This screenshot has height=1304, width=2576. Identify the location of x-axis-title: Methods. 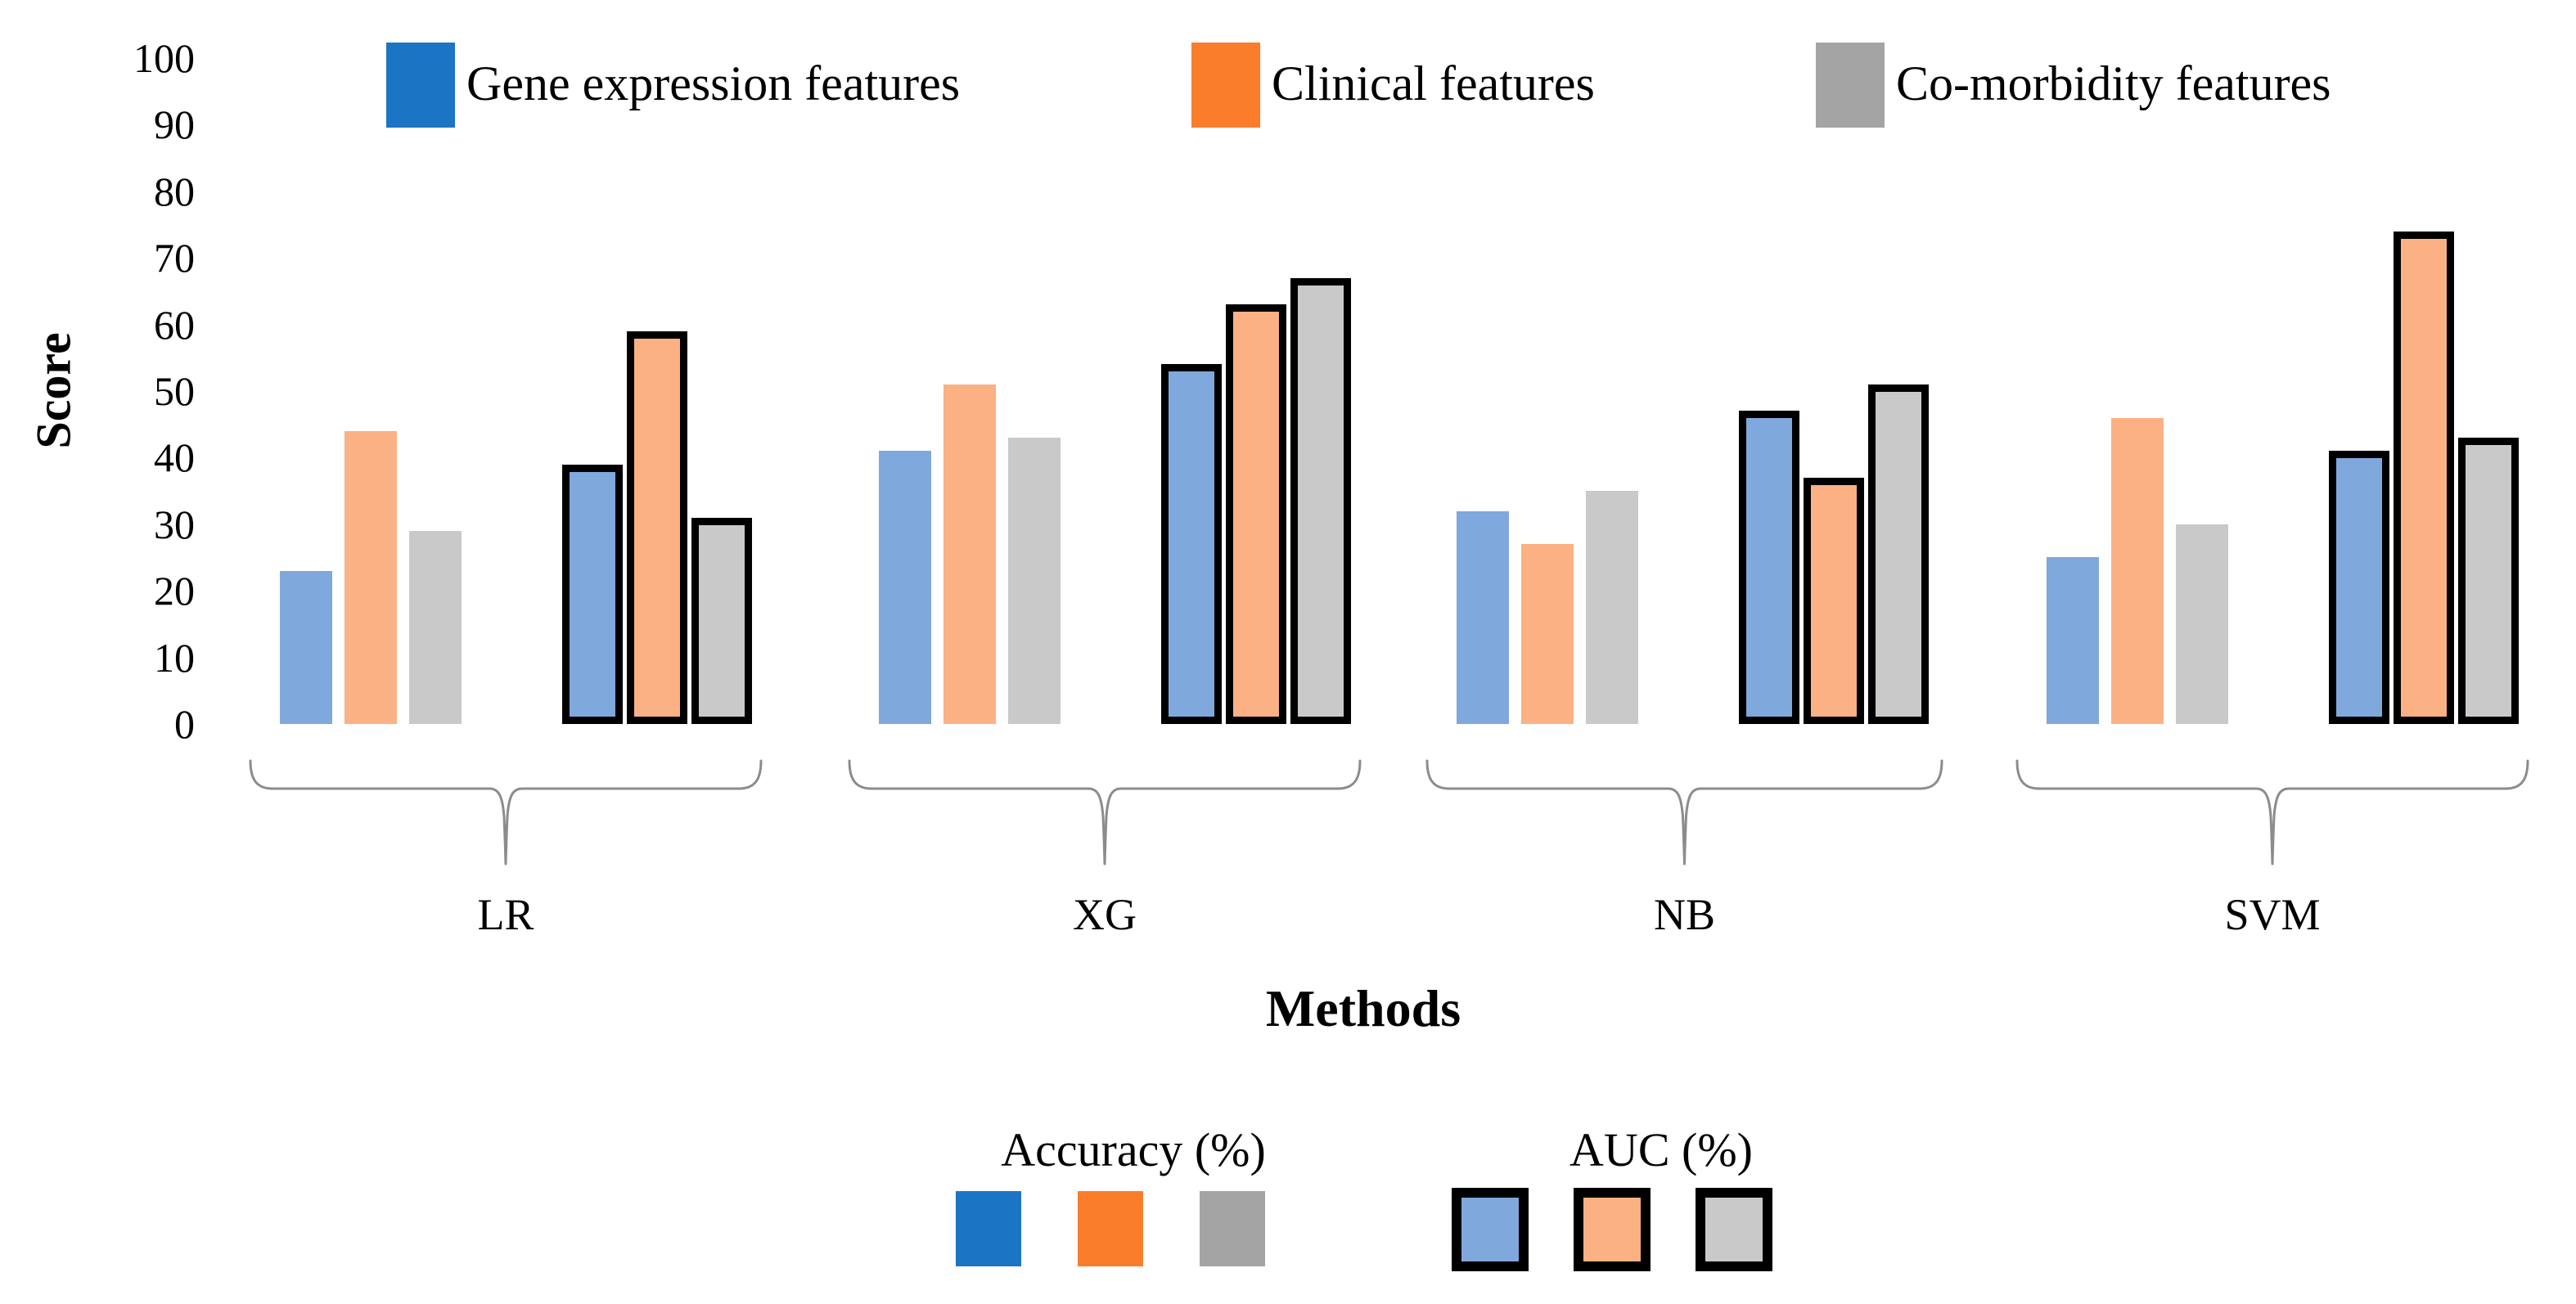
(1363, 1008).